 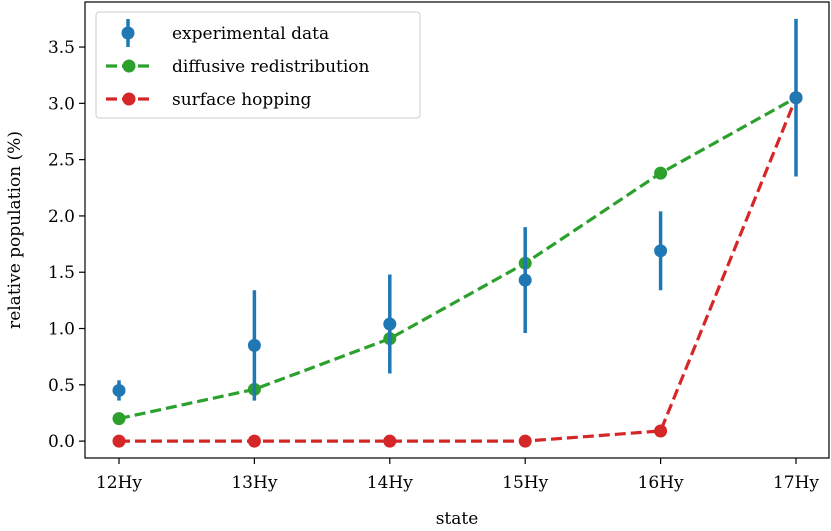 I want to click on y-axis-label: relative population (%), so click(x=15, y=230).